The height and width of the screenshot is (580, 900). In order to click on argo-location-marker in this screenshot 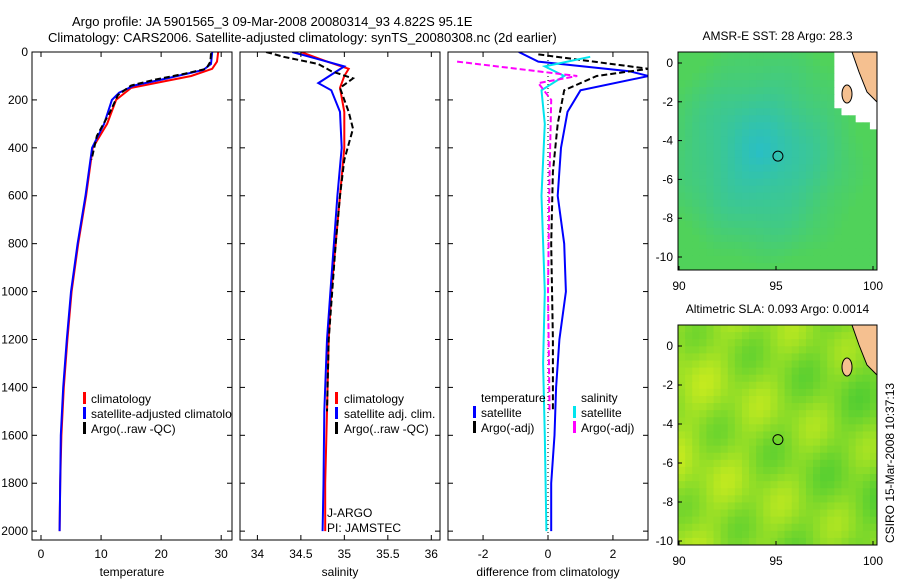, I will do `click(778, 156)`.